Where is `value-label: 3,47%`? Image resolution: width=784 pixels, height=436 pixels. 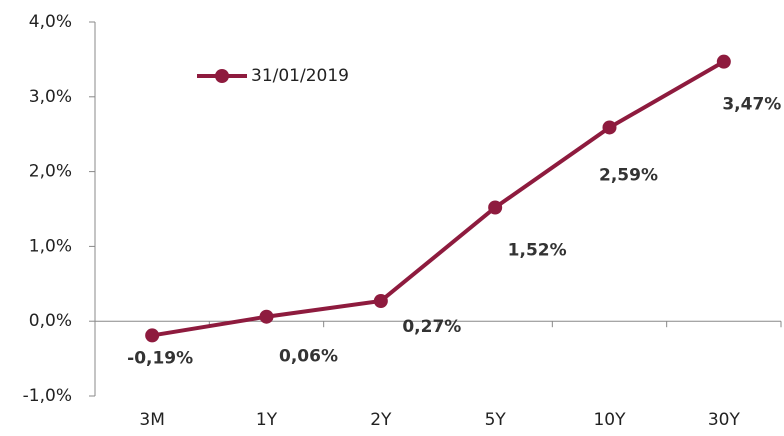
value-label: 3,47% is located at coordinates (751, 105).